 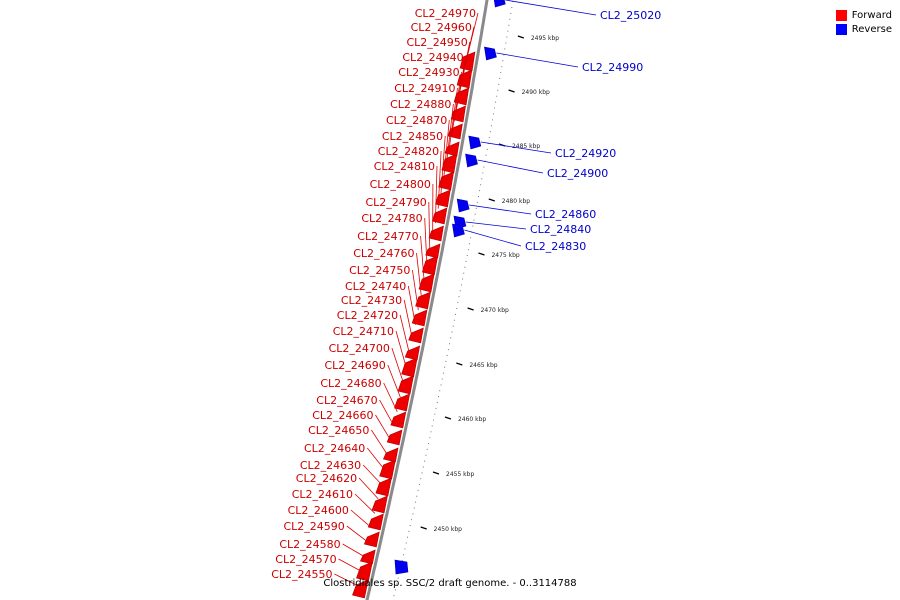 I want to click on forward-gene-label: CL2_24800, so click(x=400, y=184).